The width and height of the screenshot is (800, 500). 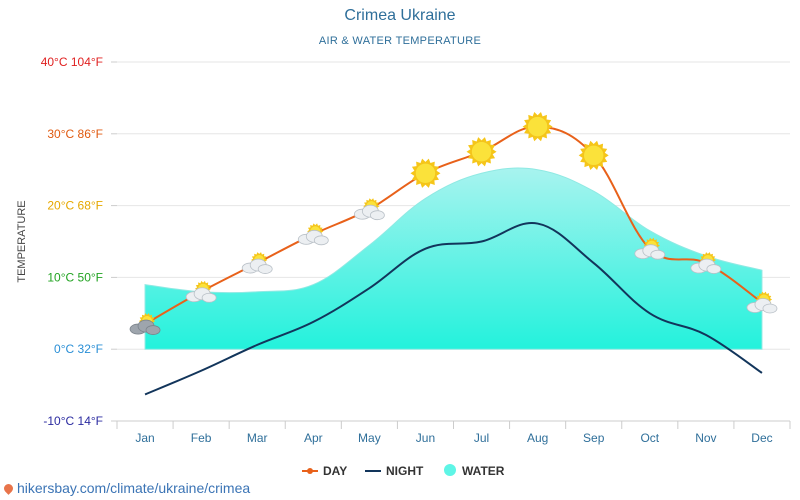 What do you see at coordinates (78, 349) in the screenshot?
I see `y-tick-label: 0°C 32°F` at bounding box center [78, 349].